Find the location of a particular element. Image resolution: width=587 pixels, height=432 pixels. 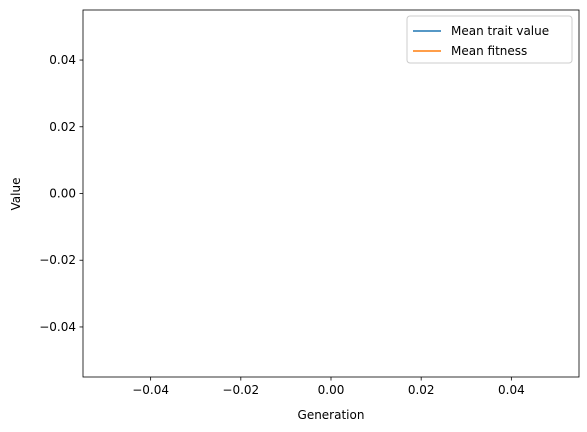

y-tick-label: 0.04 is located at coordinates (62, 60).